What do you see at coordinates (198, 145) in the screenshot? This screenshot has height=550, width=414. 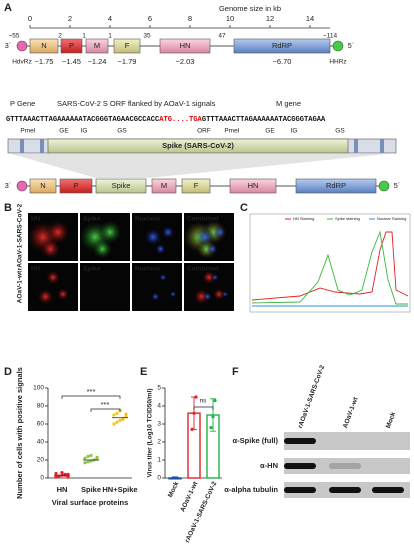 I see `label: Spike (SARS-CoV-2)` at bounding box center [198, 145].